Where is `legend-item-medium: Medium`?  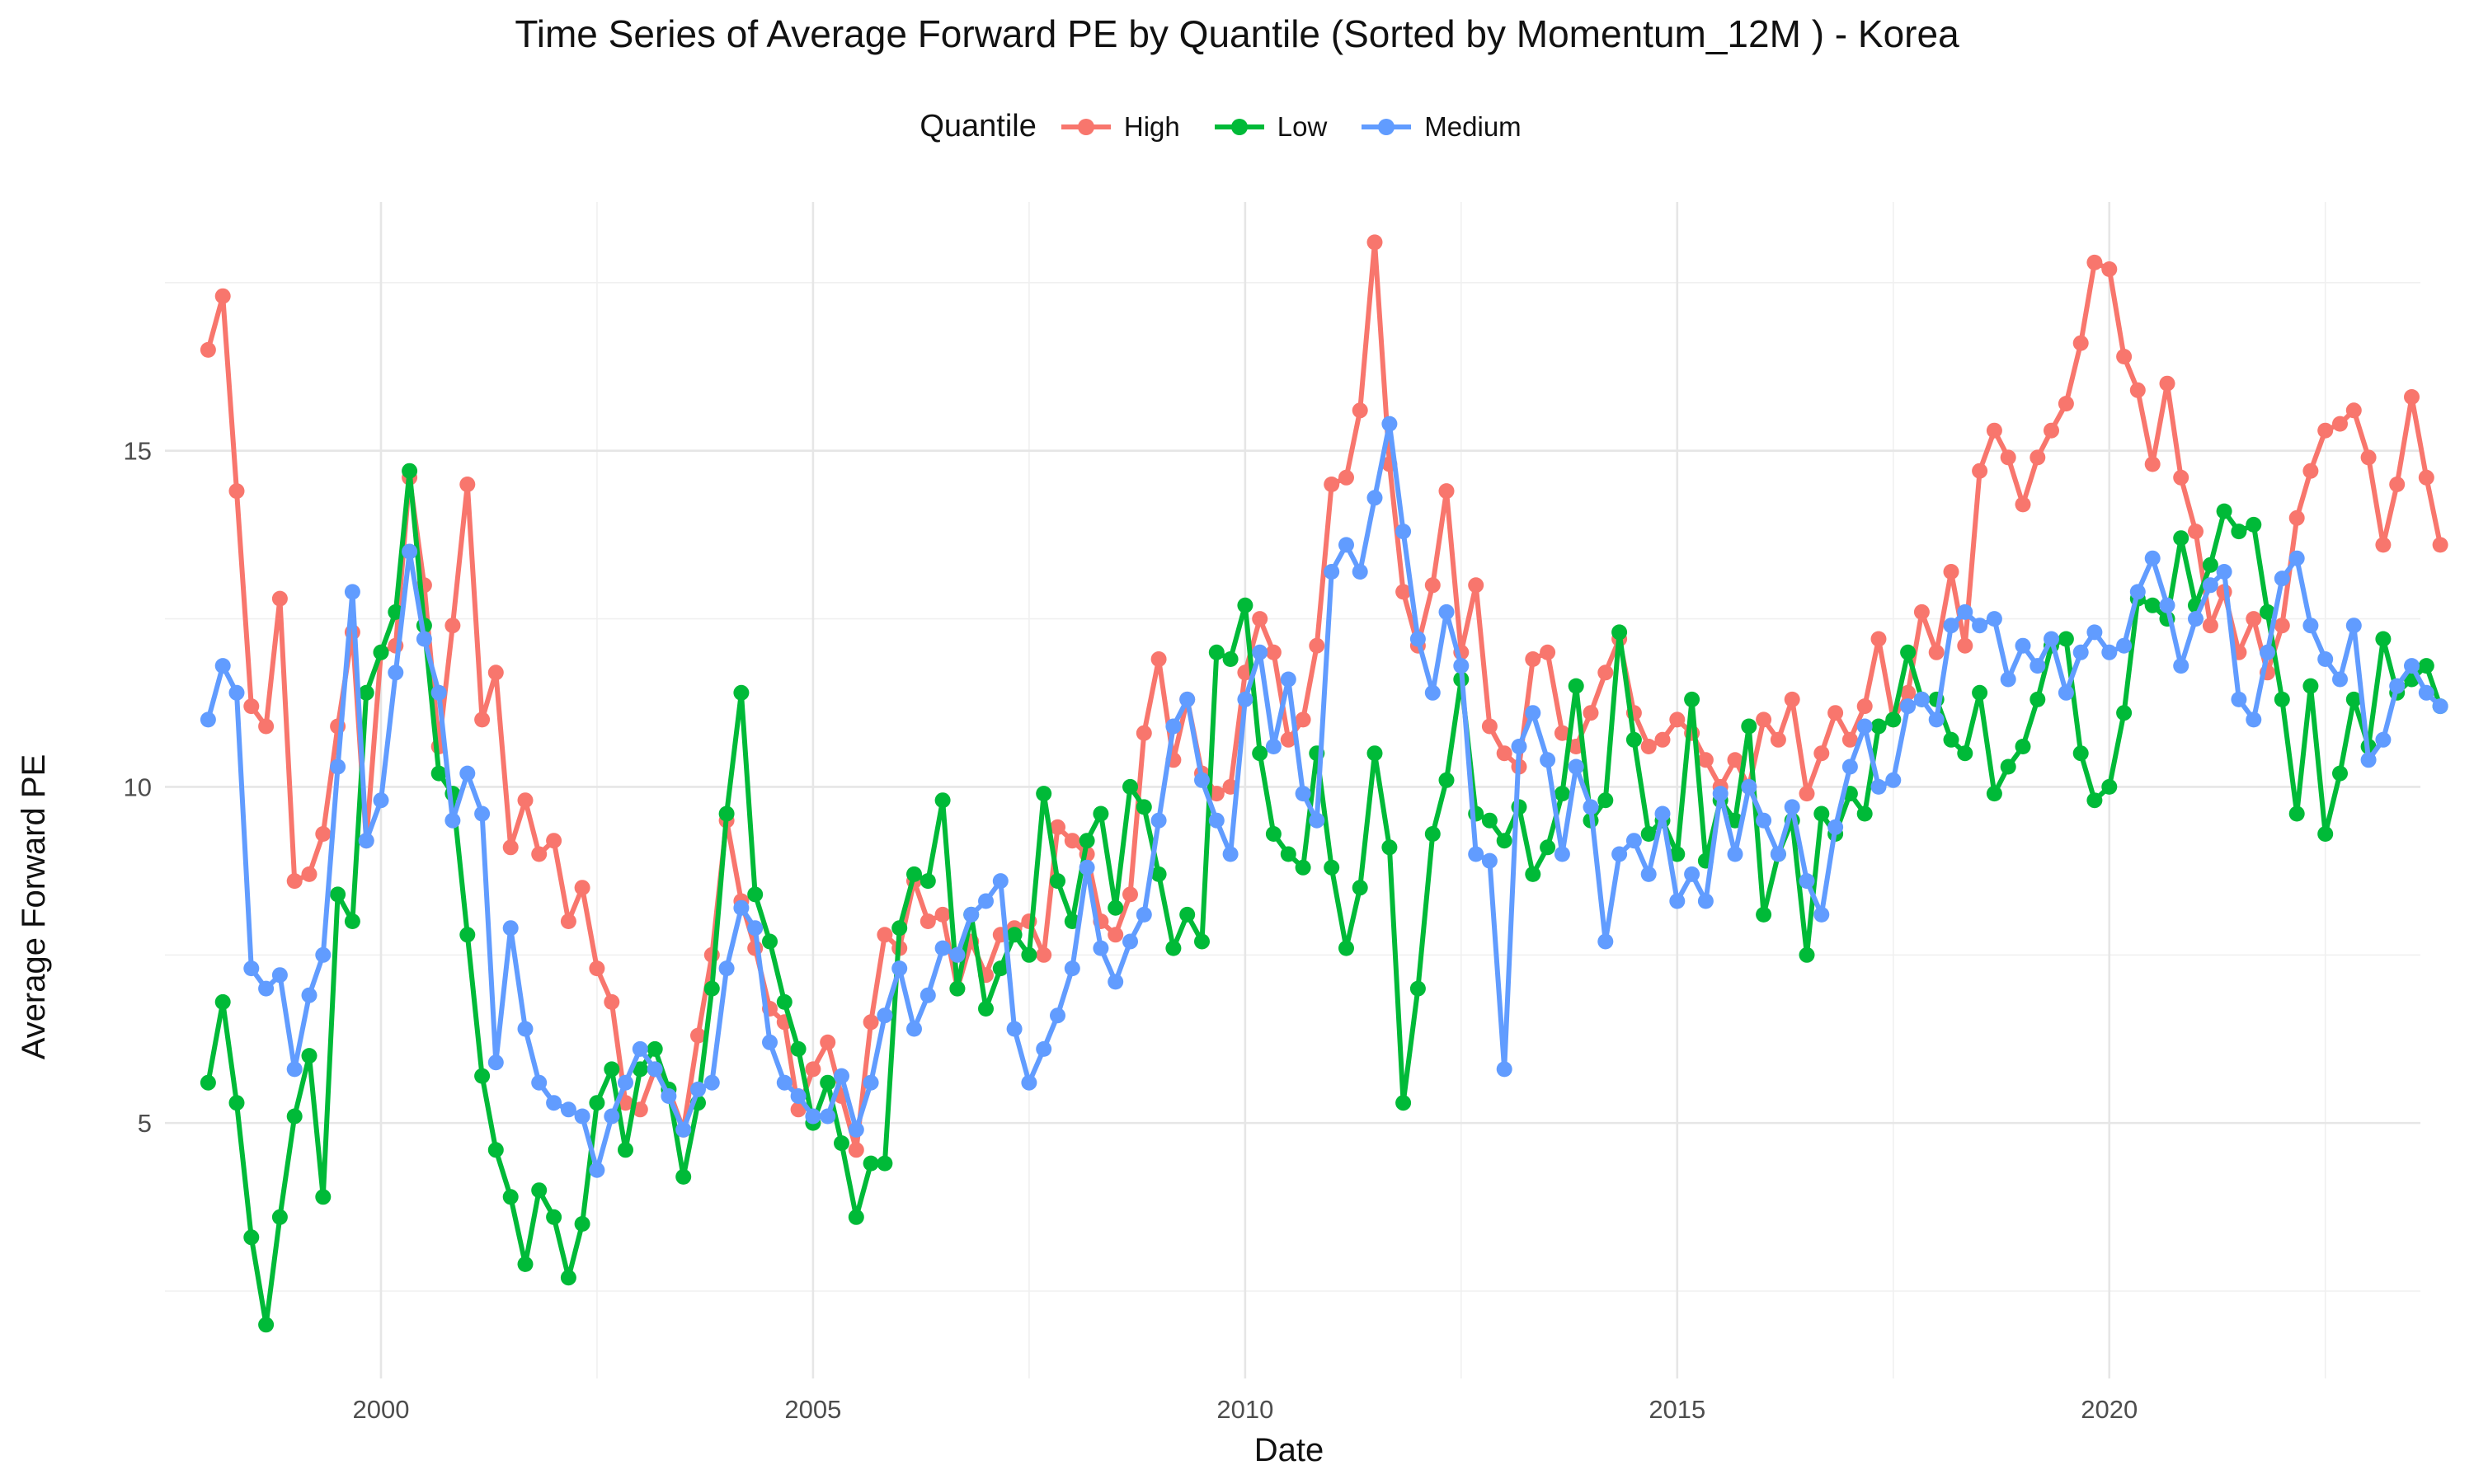
legend-item-medium: Medium is located at coordinates (1441, 127).